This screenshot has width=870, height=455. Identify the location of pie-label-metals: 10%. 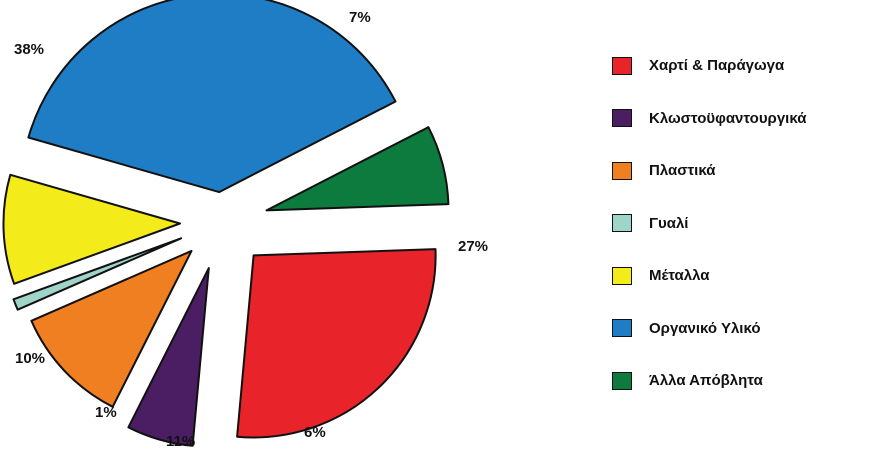
(30, 358).